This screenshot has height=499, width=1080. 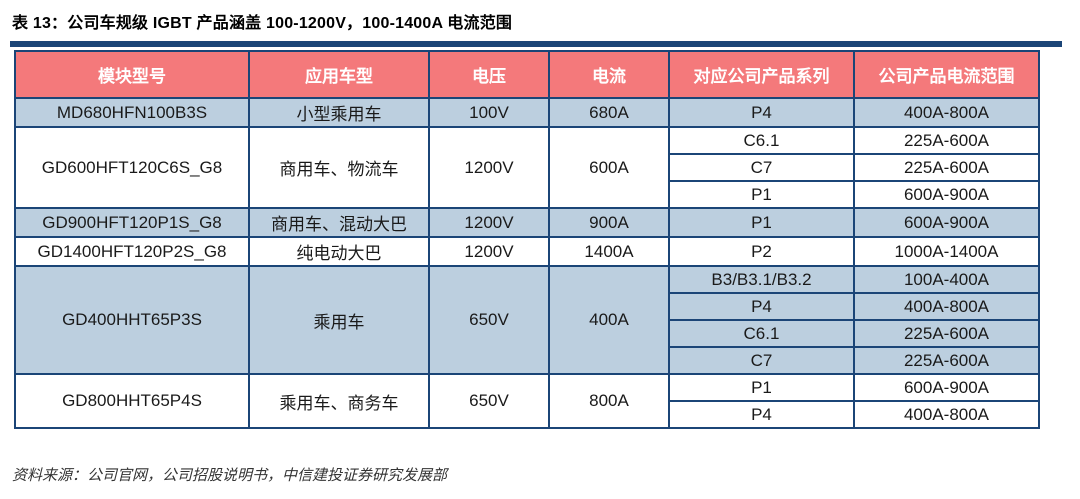 What do you see at coordinates (609, 251) in the screenshot?
I see `current-cell: 1400A` at bounding box center [609, 251].